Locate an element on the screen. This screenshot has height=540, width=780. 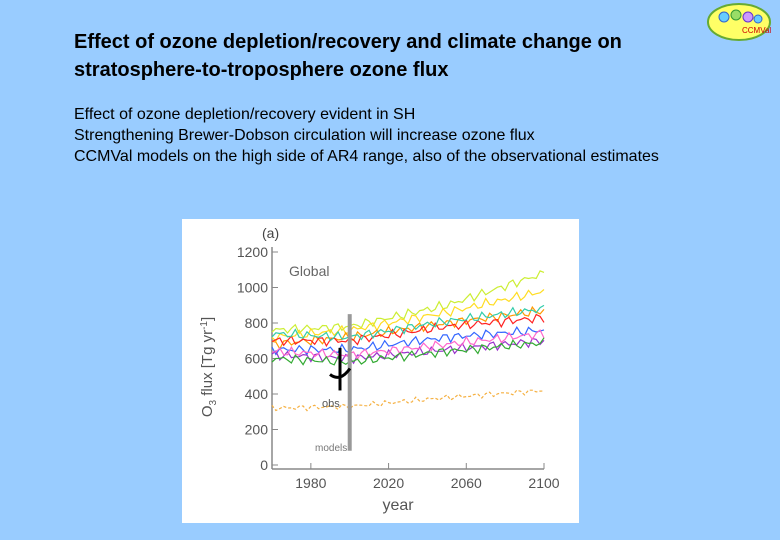
y-tick-label: 600 is located at coordinates (257, 359).